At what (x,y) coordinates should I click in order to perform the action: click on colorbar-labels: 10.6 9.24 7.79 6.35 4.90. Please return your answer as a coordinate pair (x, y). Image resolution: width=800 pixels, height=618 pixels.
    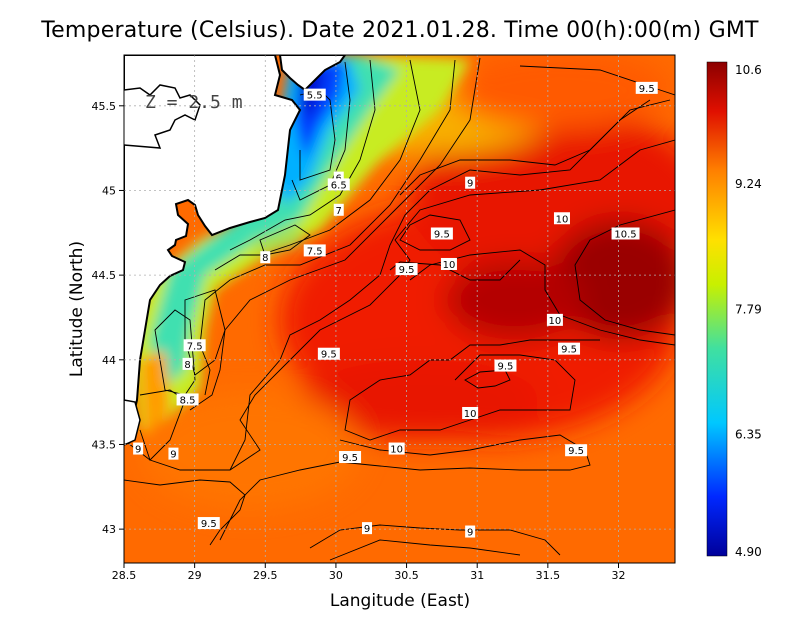
    Looking at the image, I should click on (748, 311).